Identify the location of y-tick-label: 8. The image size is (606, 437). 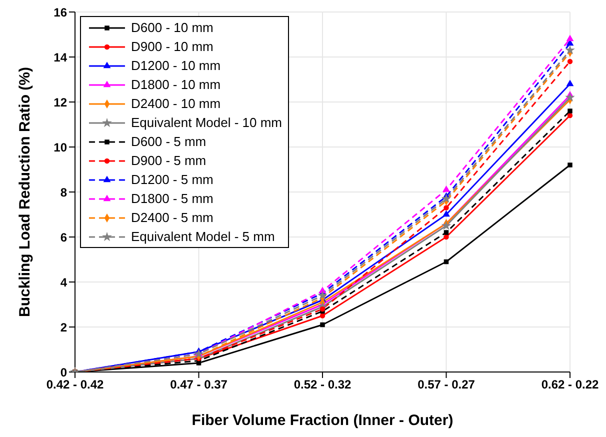
(64, 192).